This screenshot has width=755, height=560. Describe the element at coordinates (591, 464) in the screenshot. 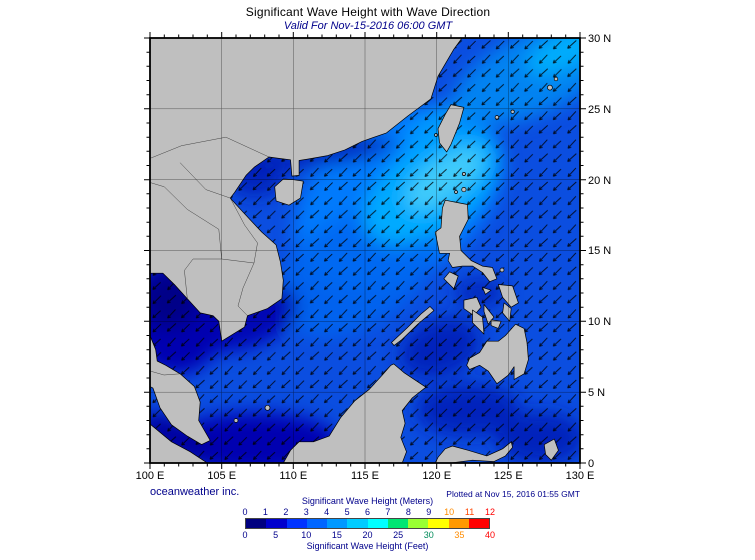

I see `lat-label-0: 0` at that location.